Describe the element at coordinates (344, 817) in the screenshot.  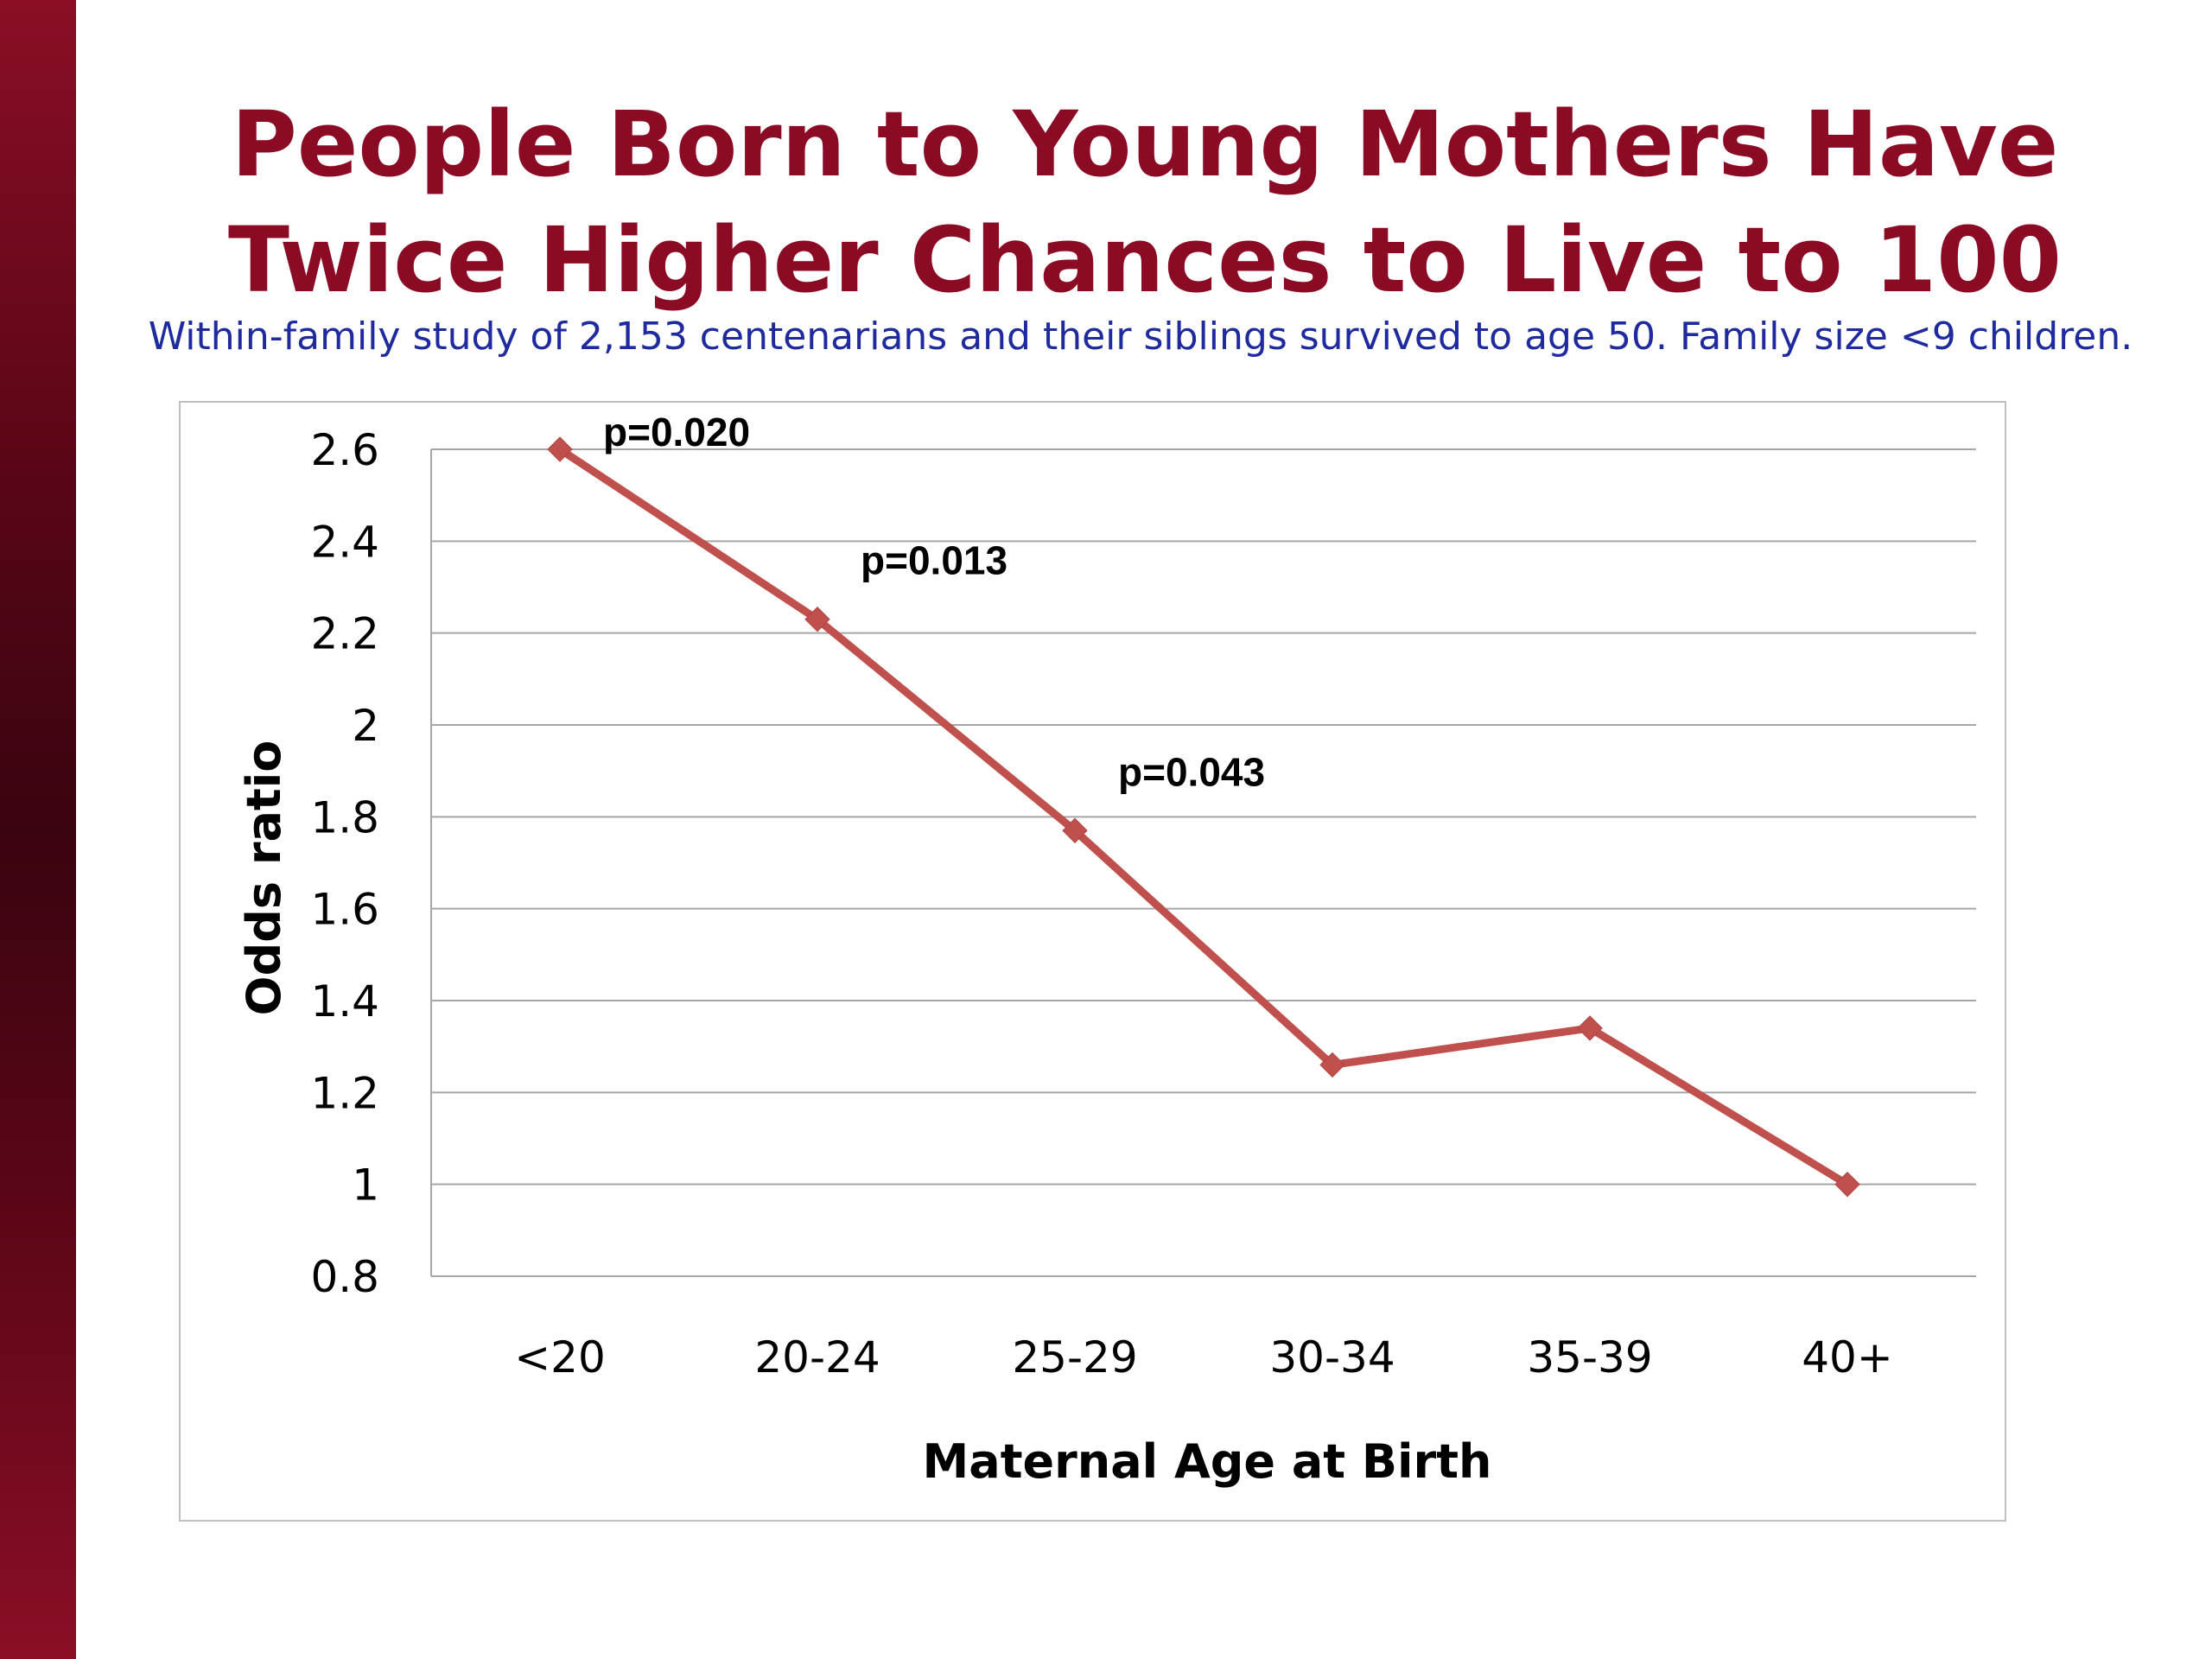
I see `y-tick-label: 1.8` at that location.